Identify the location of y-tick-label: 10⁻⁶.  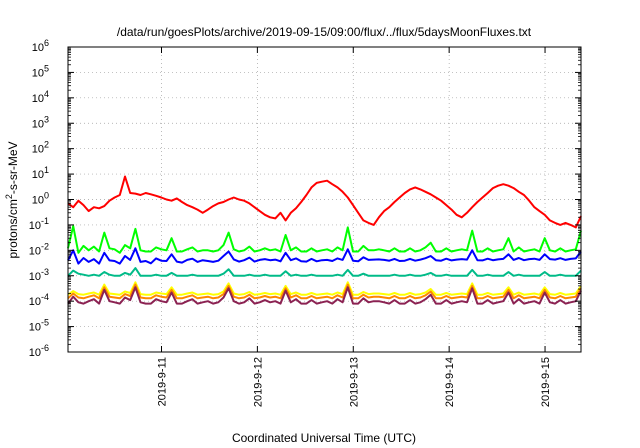
(39, 351).